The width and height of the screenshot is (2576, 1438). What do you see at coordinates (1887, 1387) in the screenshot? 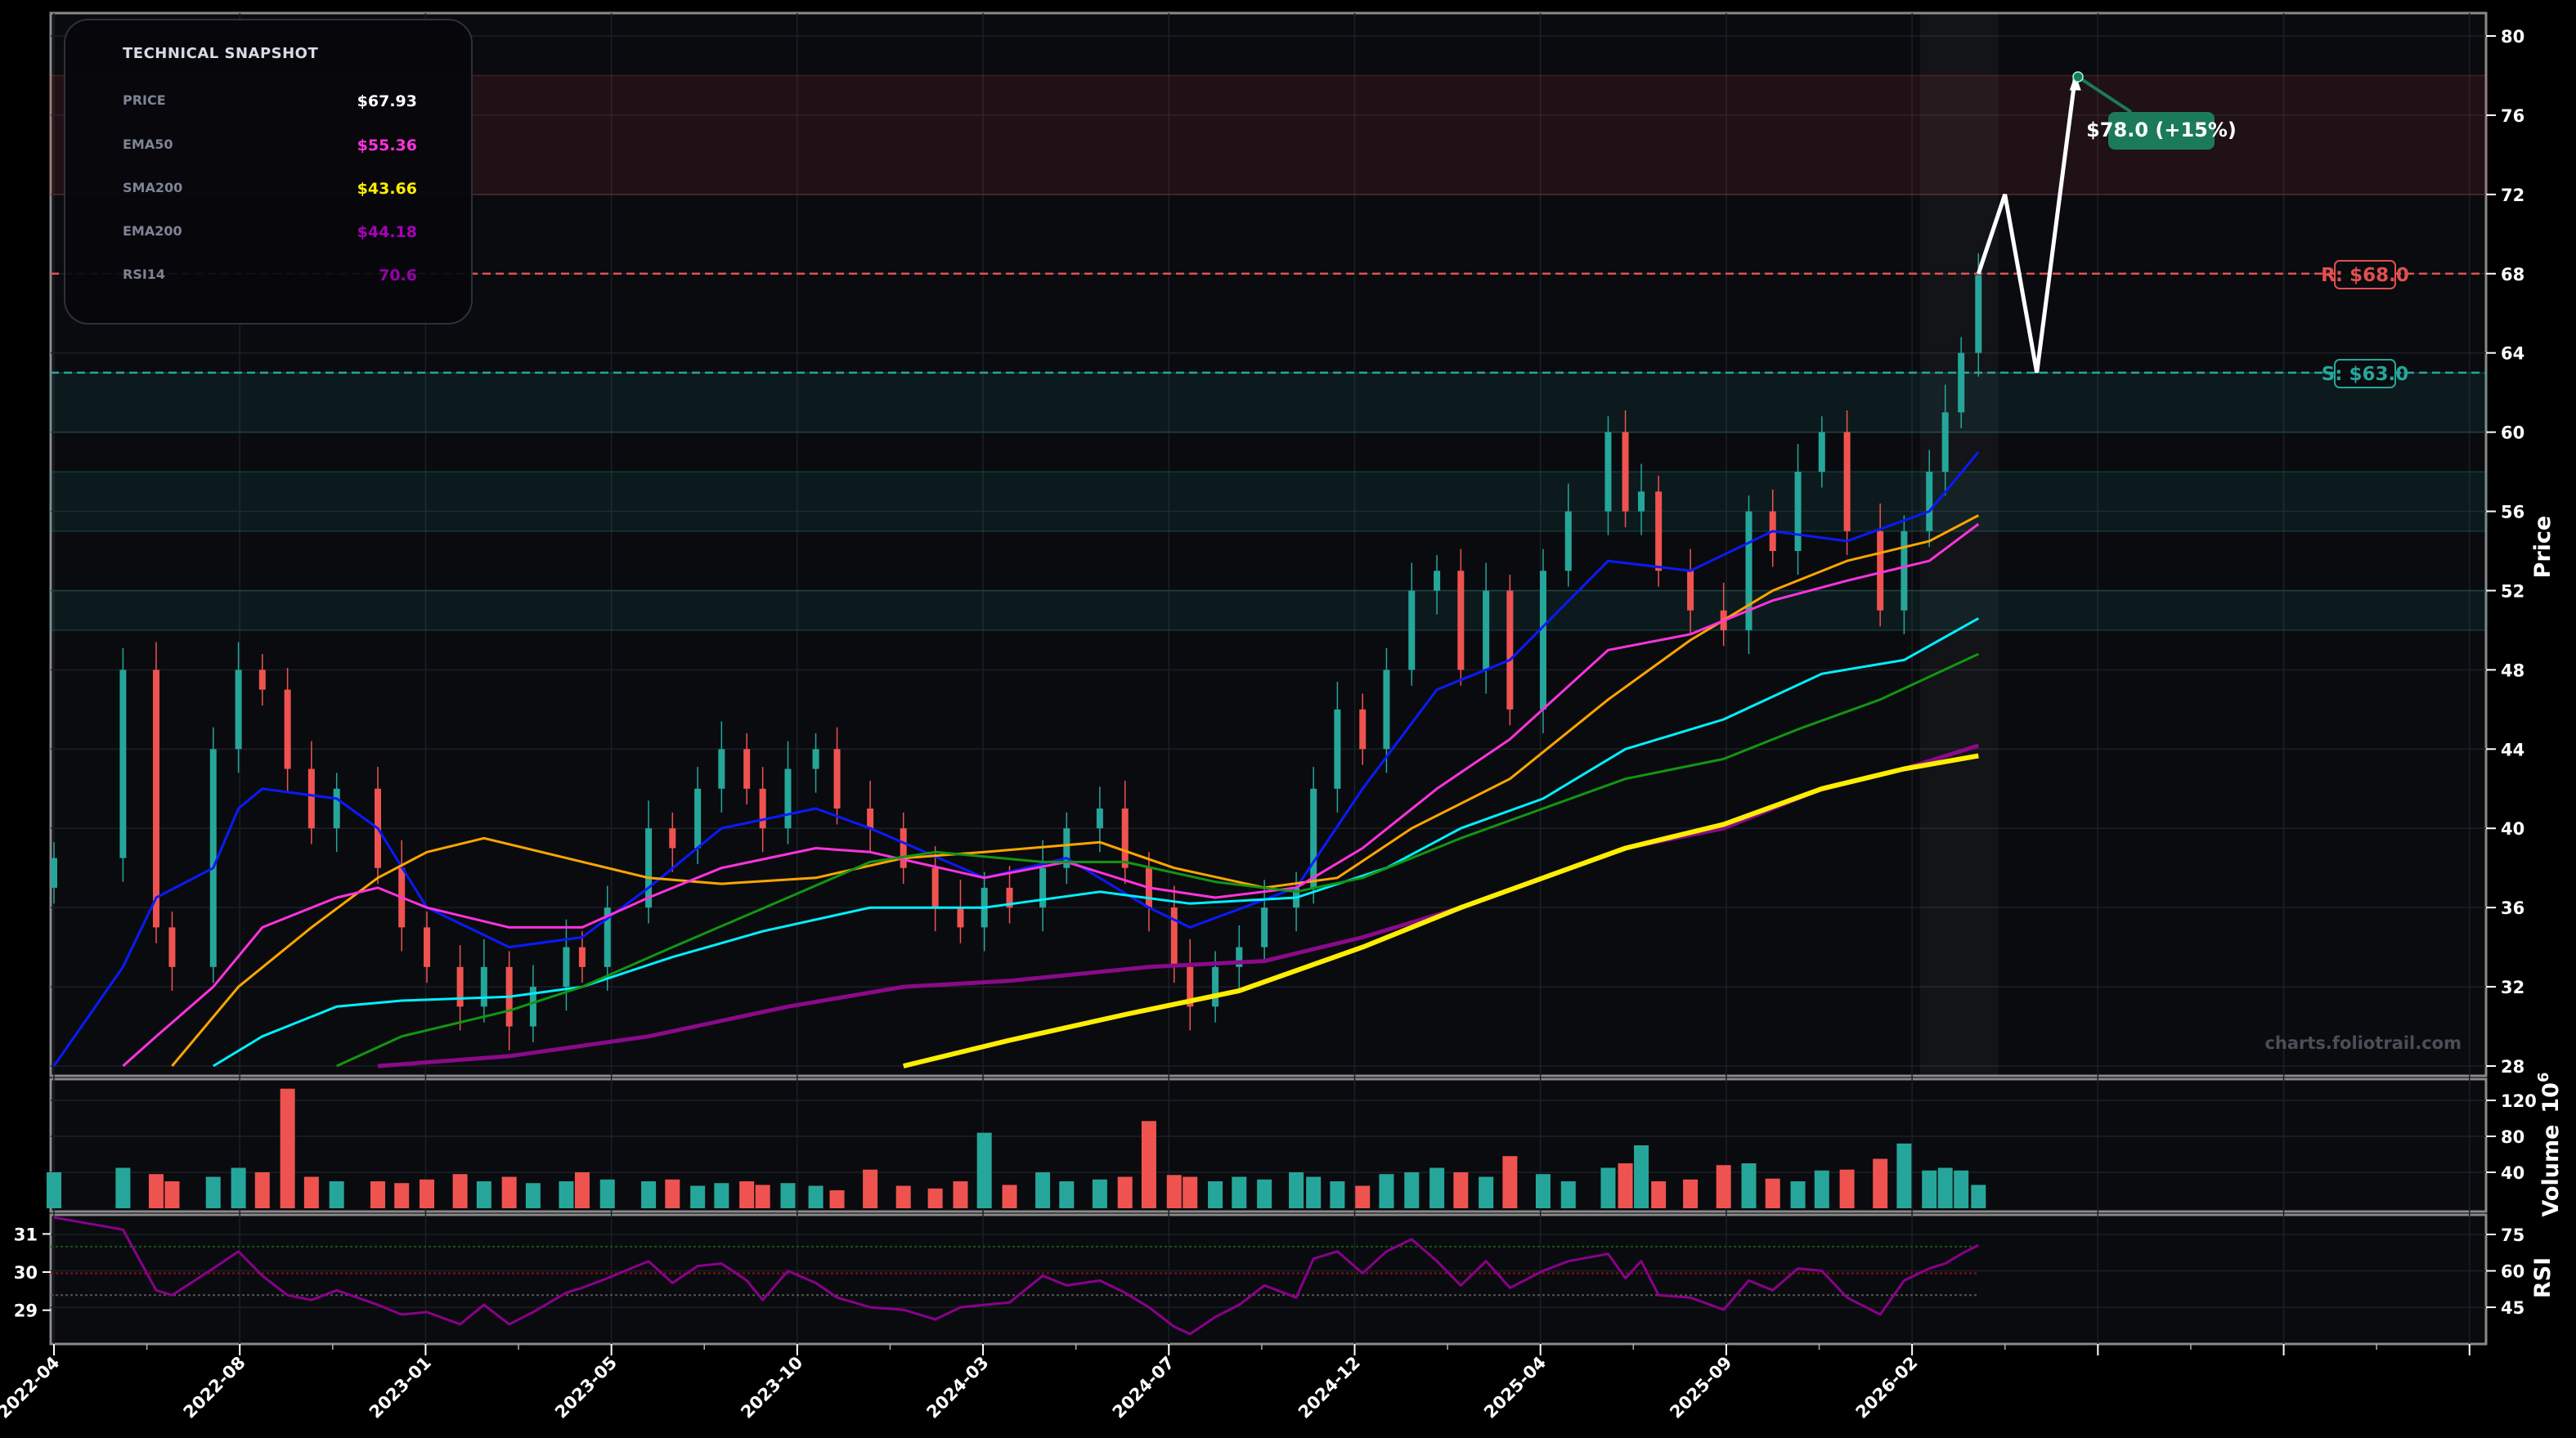
I see `x-tick-label: 2026-02` at bounding box center [1887, 1387].